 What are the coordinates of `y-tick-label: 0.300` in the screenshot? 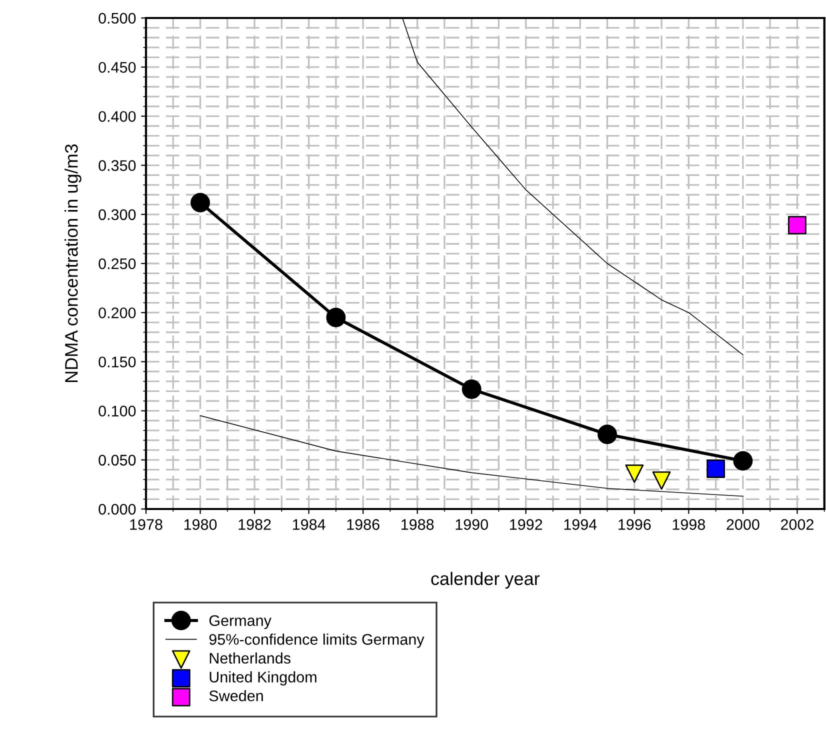 It's located at (117, 214).